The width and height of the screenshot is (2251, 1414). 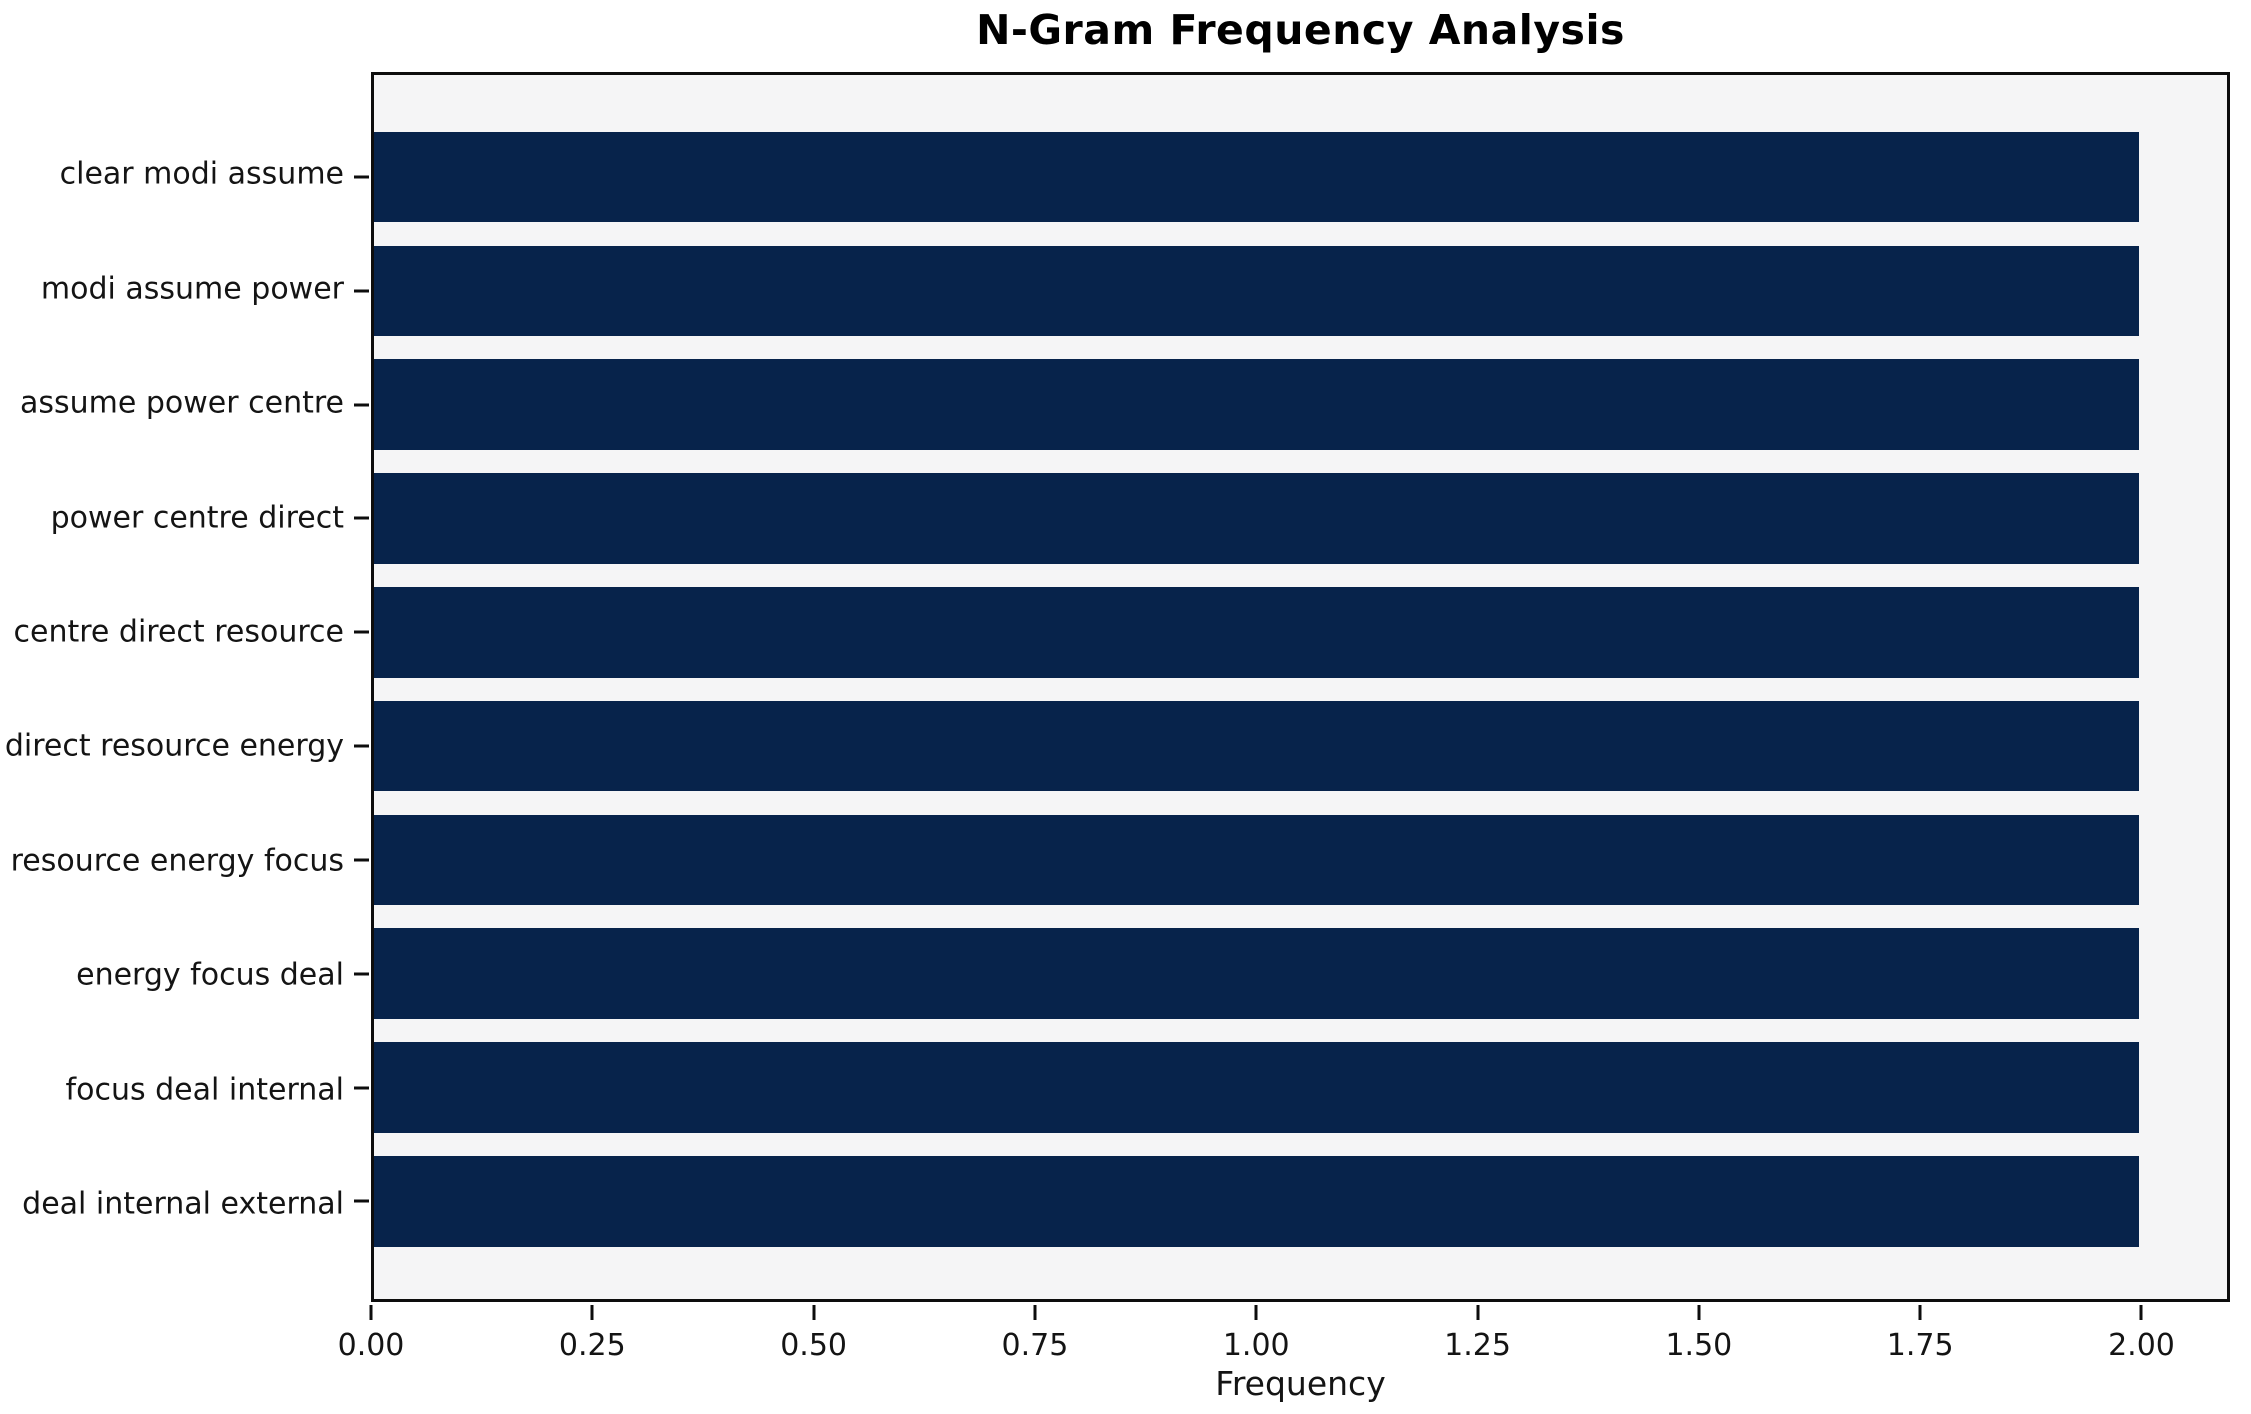 What do you see at coordinates (177, 861) in the screenshot?
I see `y-tick-label: resource energy focus` at bounding box center [177, 861].